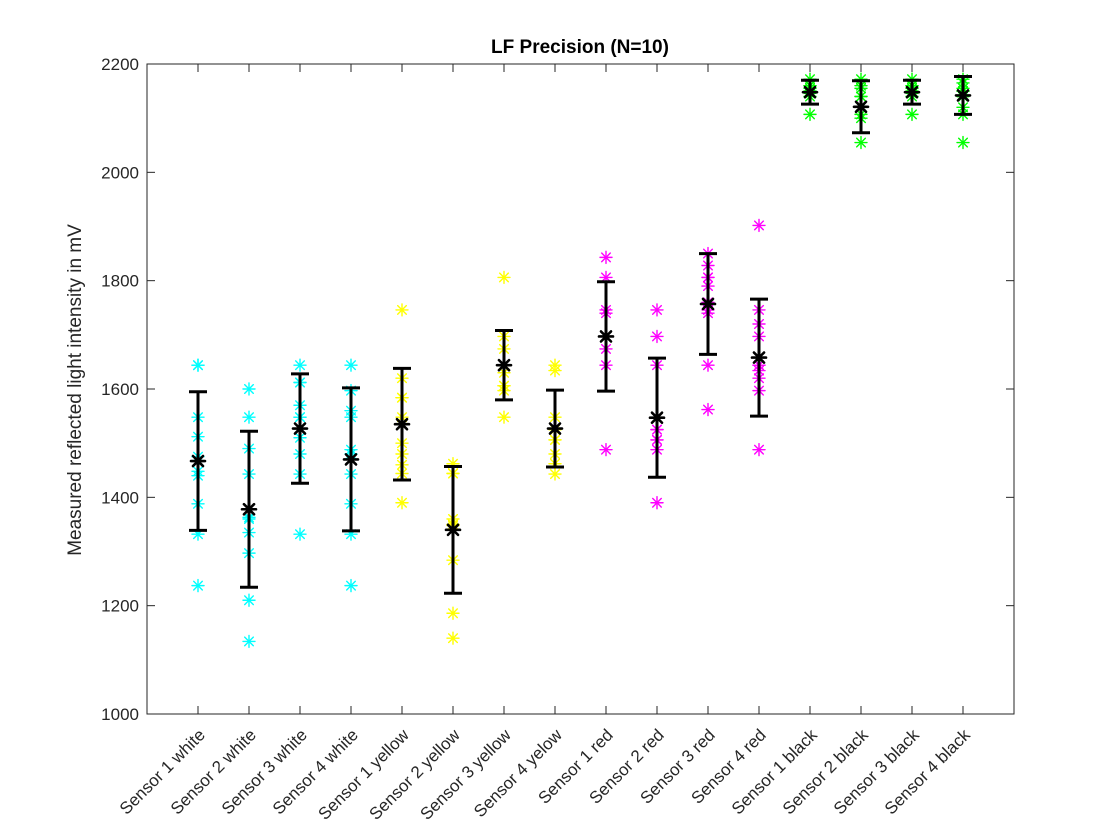  I want to click on y-tick-label: 1200, so click(120, 606).